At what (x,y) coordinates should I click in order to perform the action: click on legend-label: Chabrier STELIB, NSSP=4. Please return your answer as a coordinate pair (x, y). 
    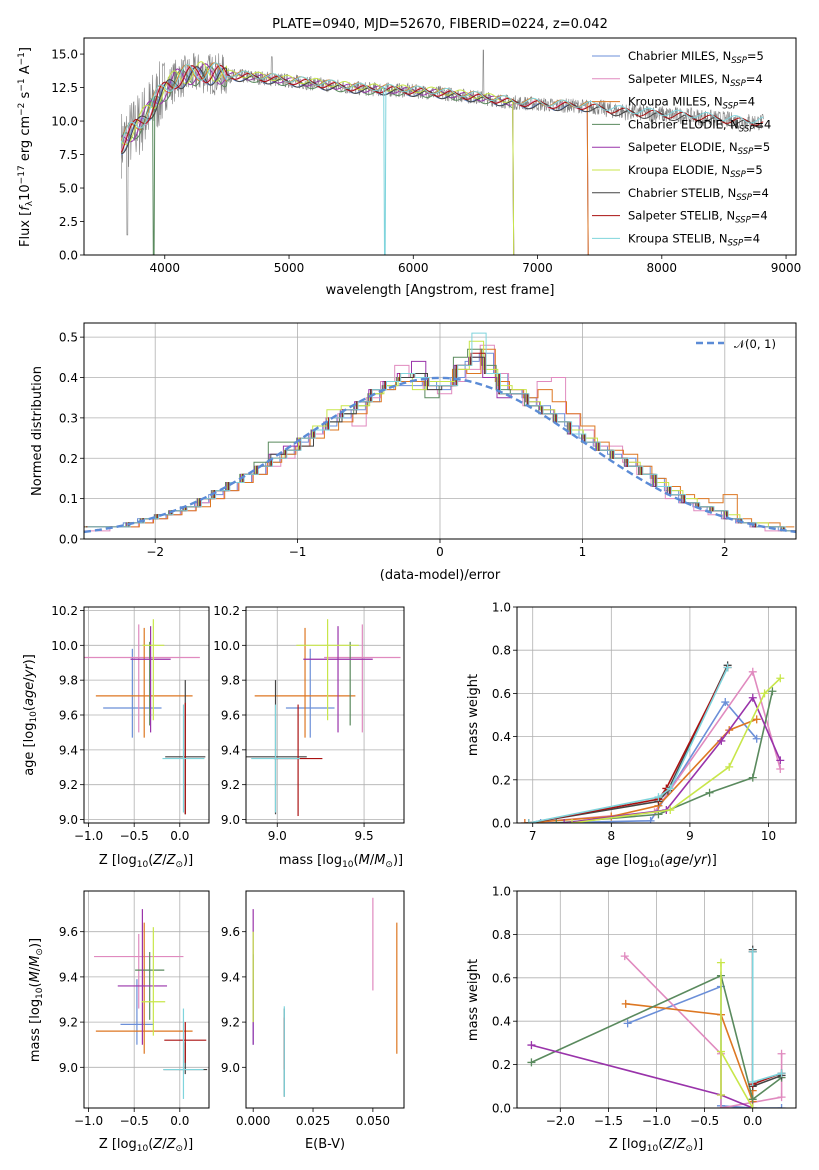
    Looking at the image, I should click on (698, 194).